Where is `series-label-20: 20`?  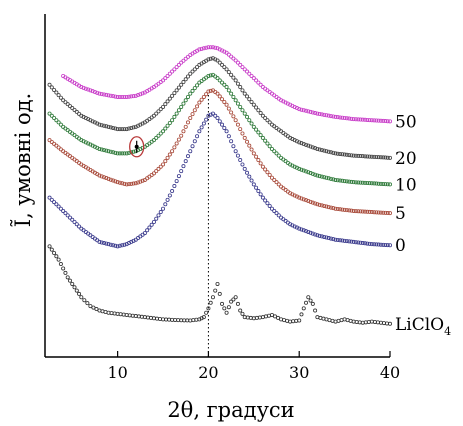
series-label-20: 20 is located at coordinates (406, 159).